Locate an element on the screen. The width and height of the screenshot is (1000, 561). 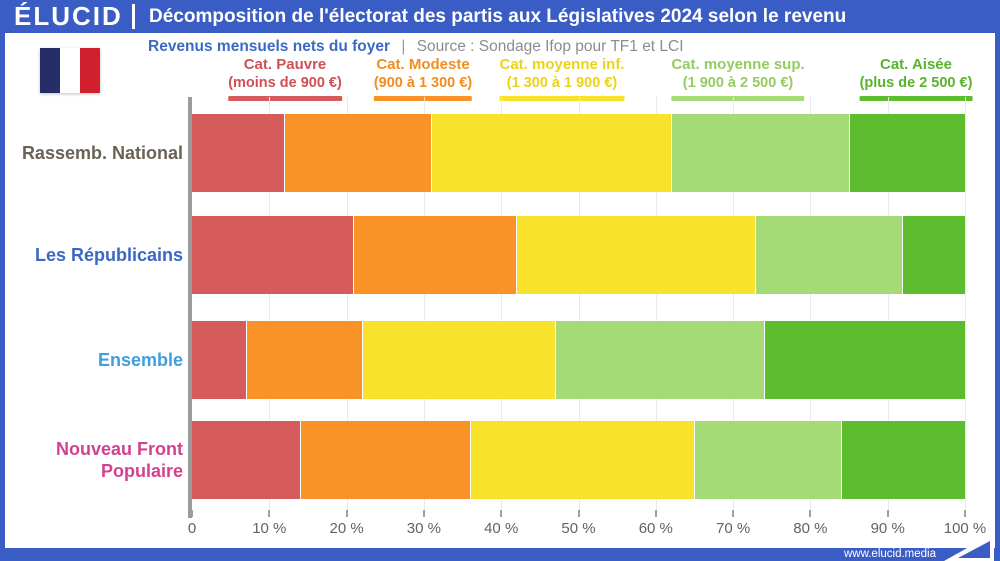
x-tick-label: 50 % is located at coordinates (578, 528).